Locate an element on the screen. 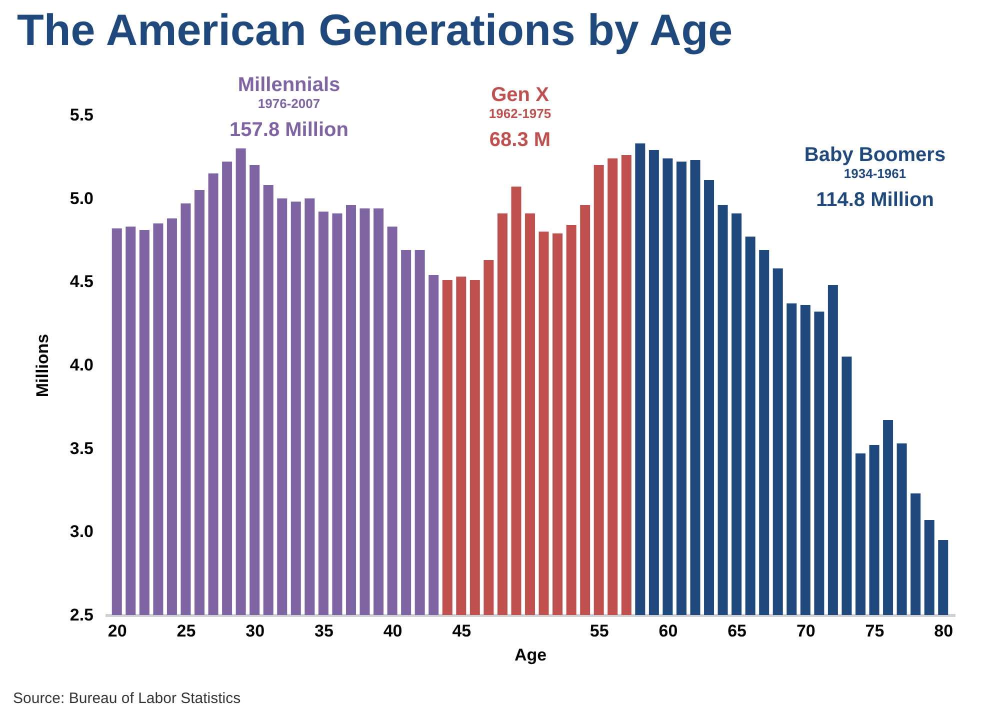  y-tick-label: 2.5 is located at coordinates (82, 615).